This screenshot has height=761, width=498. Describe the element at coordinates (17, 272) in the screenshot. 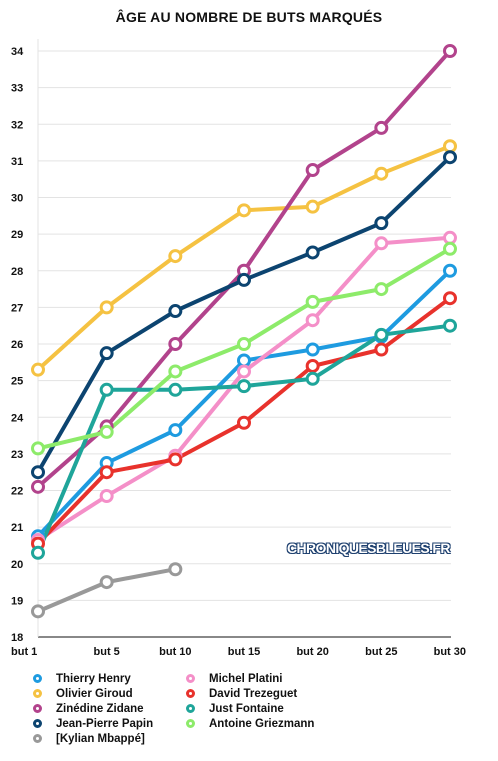

I see `y-tick-label: 28` at that location.